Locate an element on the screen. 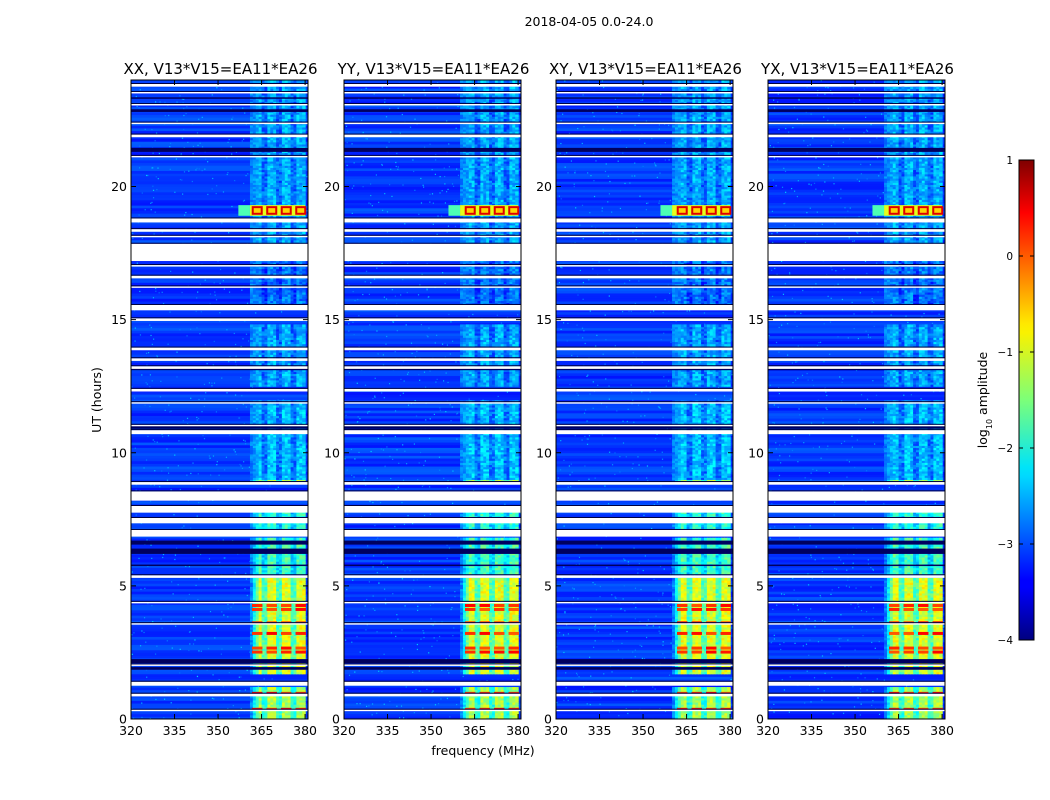 This screenshot has width=1050, height=800. panel-title: XY, V13*V15=EA11*EA26 is located at coordinates (645, 69).